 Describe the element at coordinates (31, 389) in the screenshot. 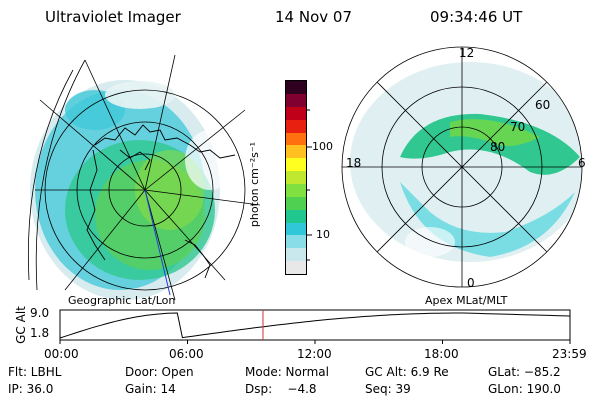

I see `info-ip: IP: 36.0` at that location.